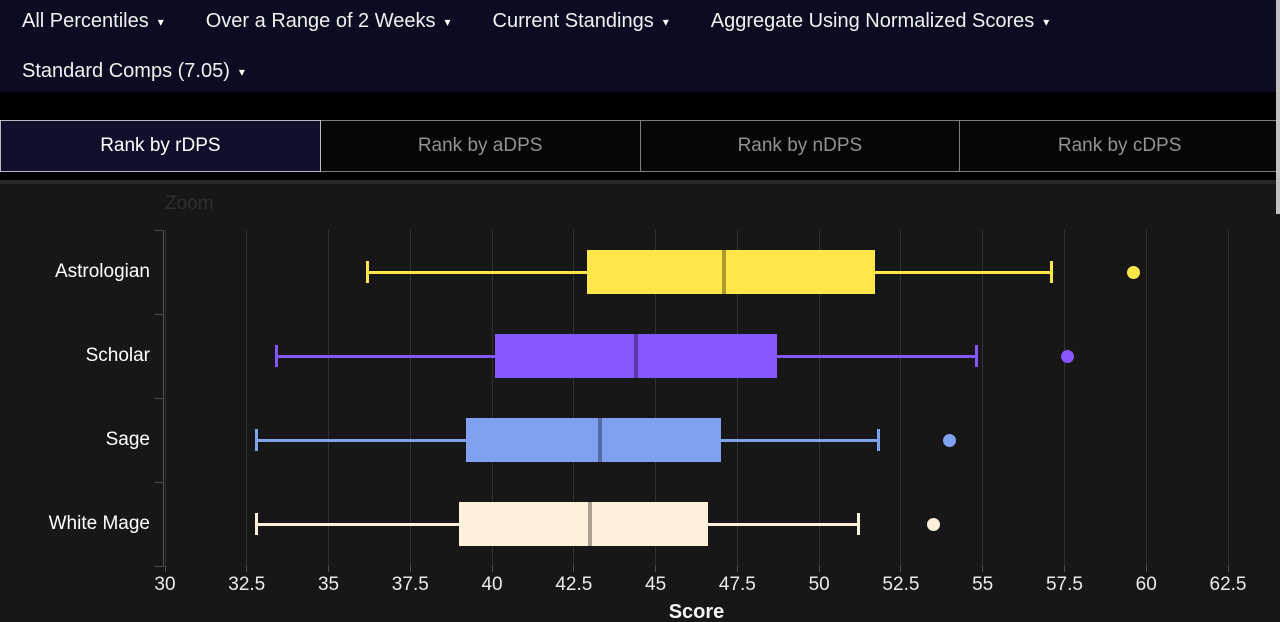  I want to click on aggregation-dropdown-label: Aggregate Using Normalized Scores, so click(872, 20).